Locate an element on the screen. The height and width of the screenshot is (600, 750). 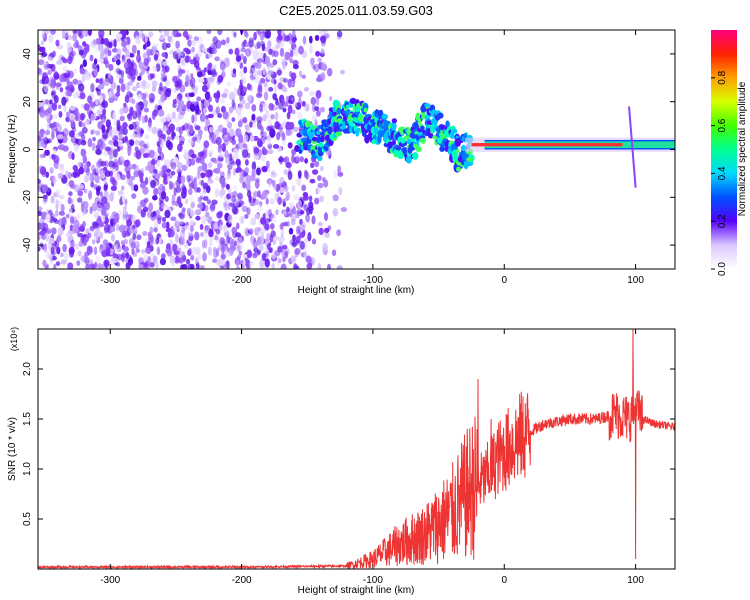
bottom-x-tick-label: -300 is located at coordinates (110, 580).